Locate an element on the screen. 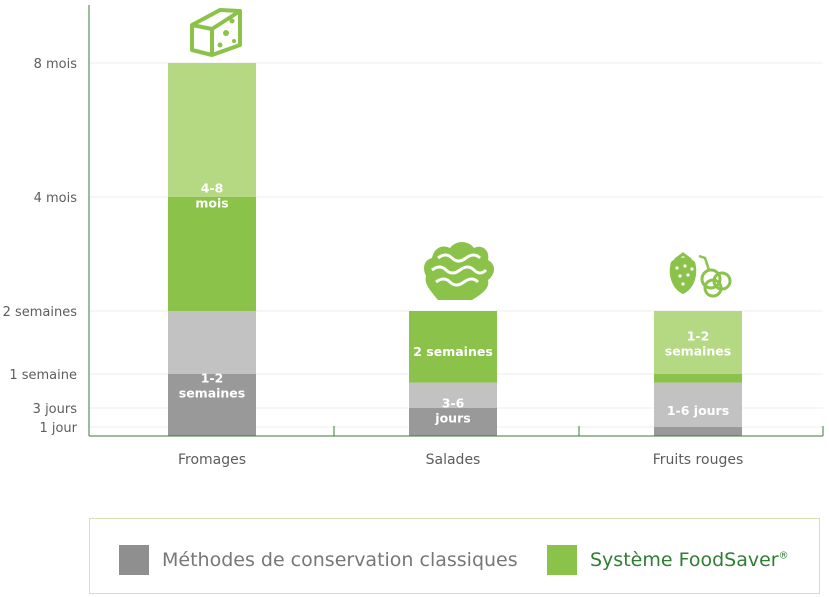  legend-swatch-foodsaver is located at coordinates (562, 560).